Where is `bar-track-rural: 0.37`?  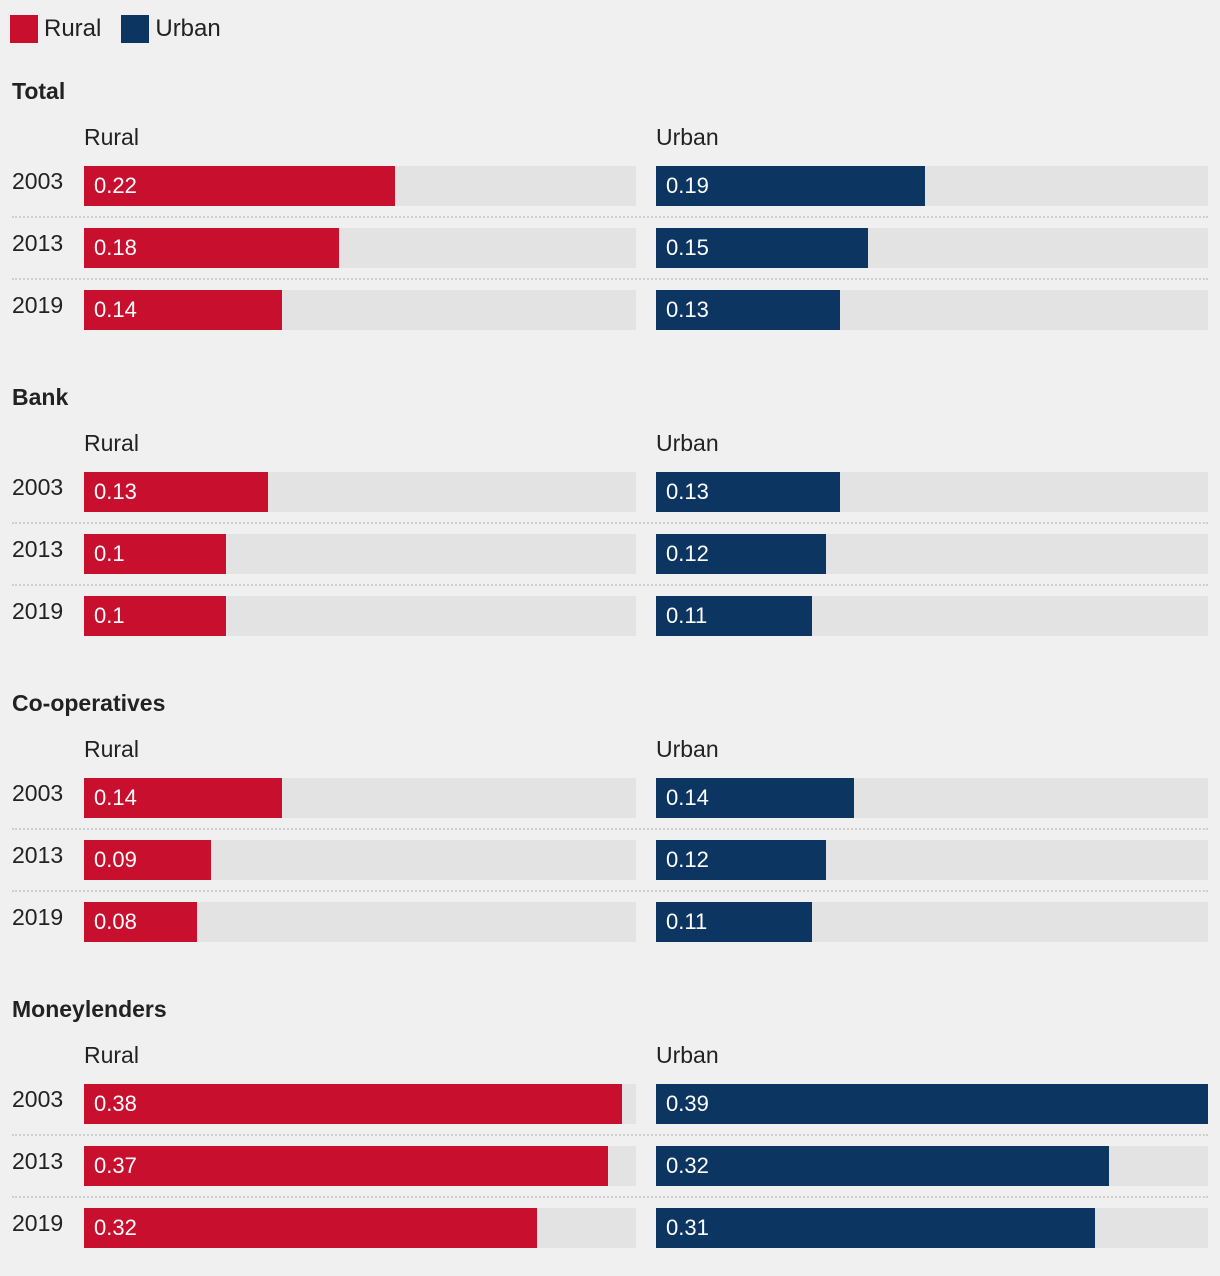
bar-track-rural: 0.37 is located at coordinates (360, 1166).